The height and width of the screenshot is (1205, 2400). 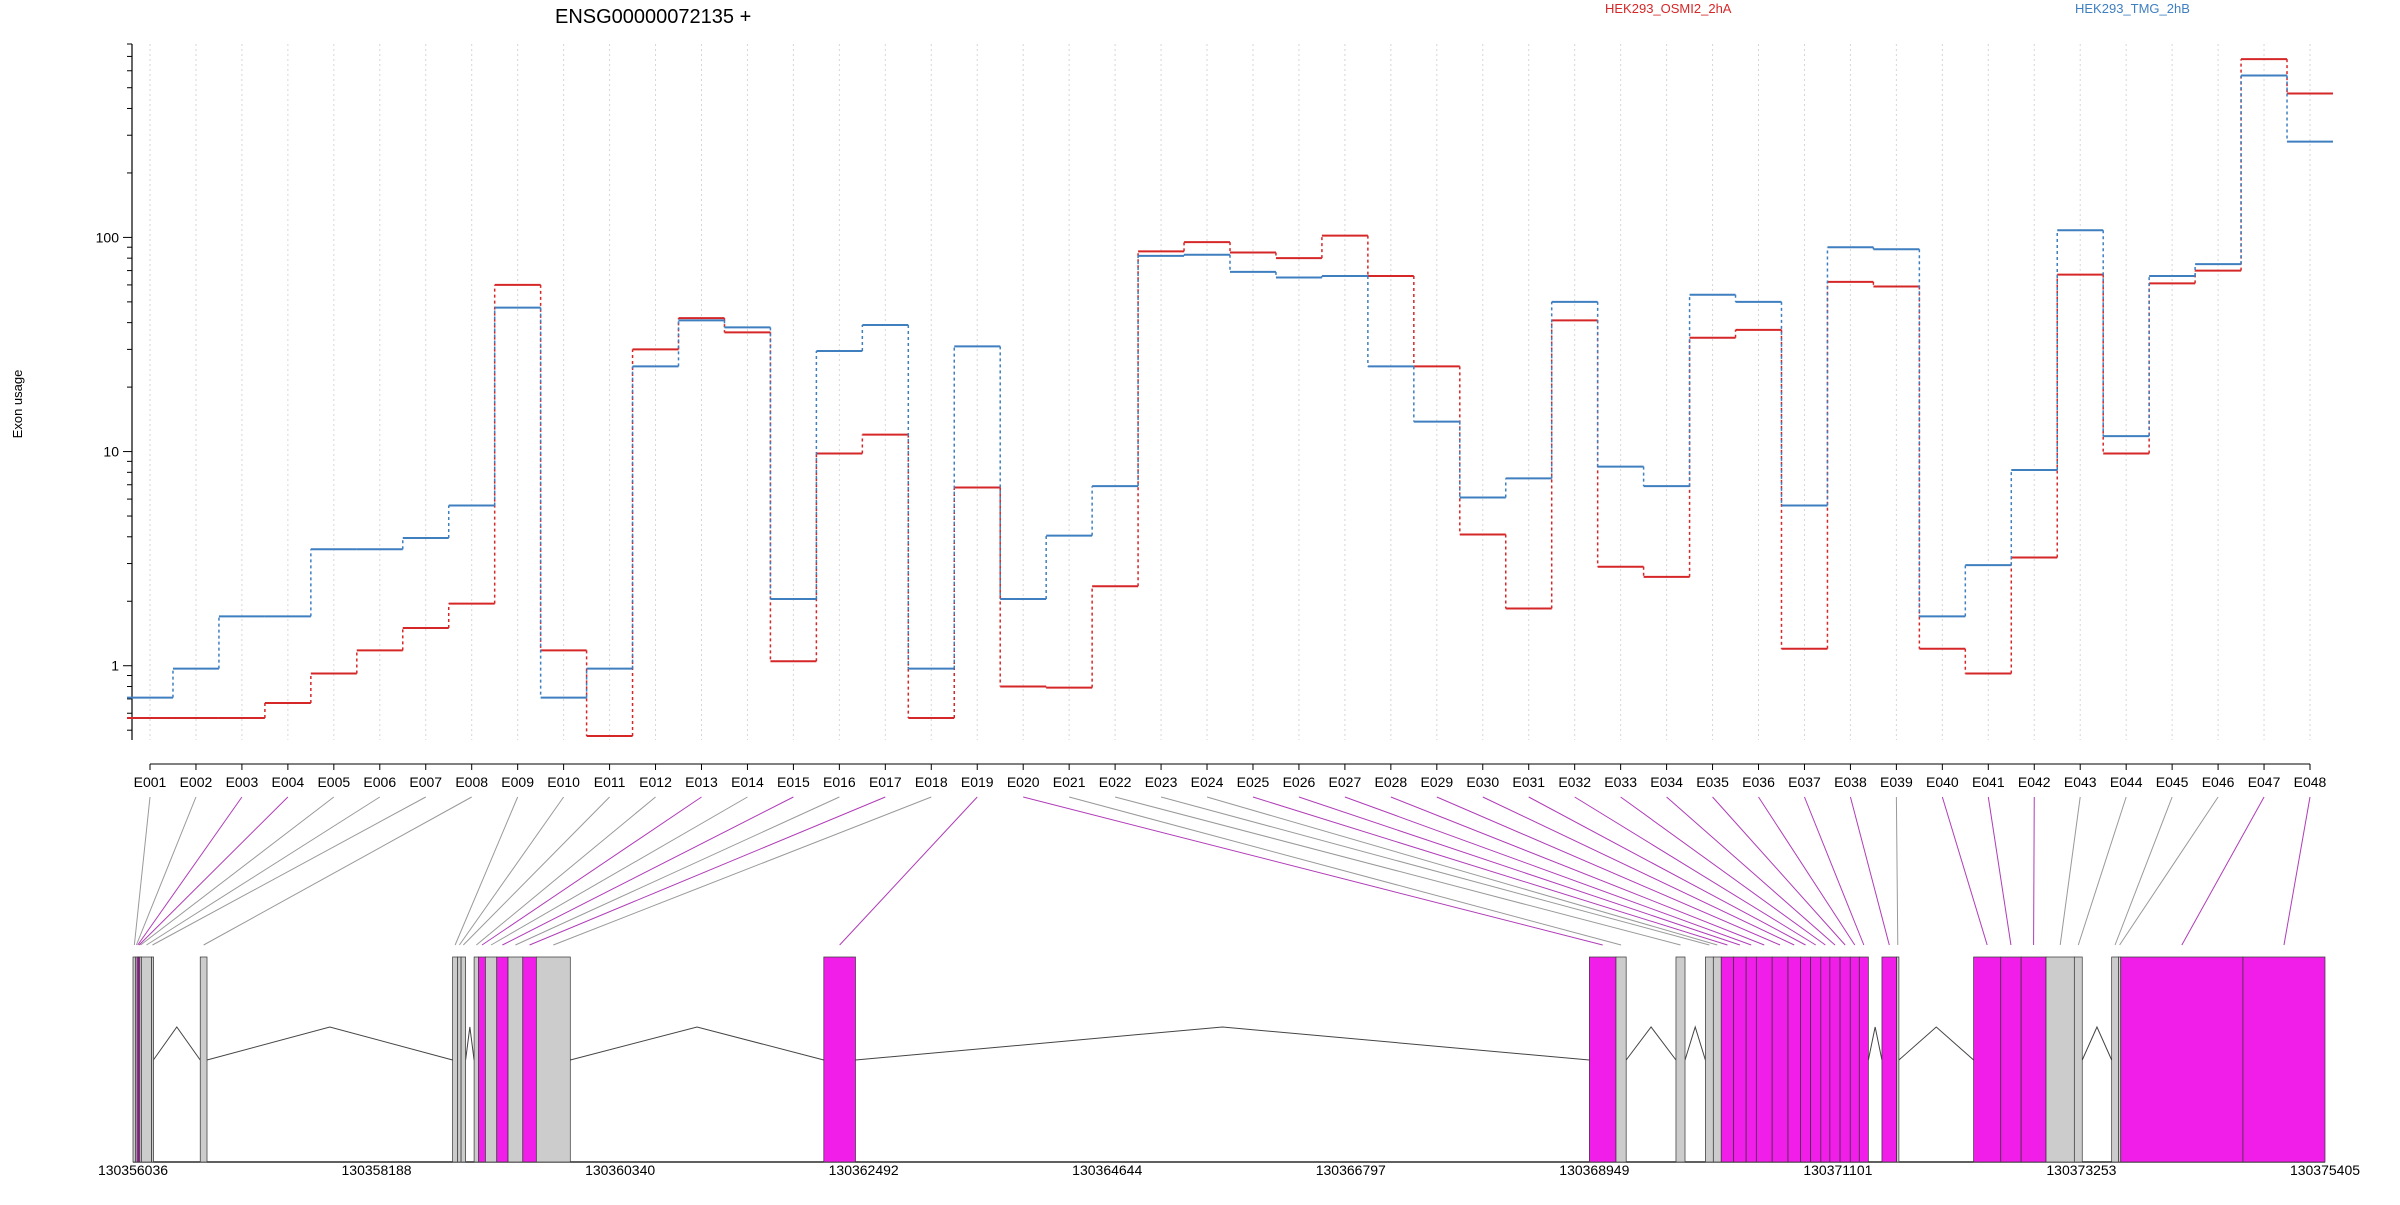 What do you see at coordinates (620, 1170) in the screenshot?
I see `genome-tick-label: 130360340` at bounding box center [620, 1170].